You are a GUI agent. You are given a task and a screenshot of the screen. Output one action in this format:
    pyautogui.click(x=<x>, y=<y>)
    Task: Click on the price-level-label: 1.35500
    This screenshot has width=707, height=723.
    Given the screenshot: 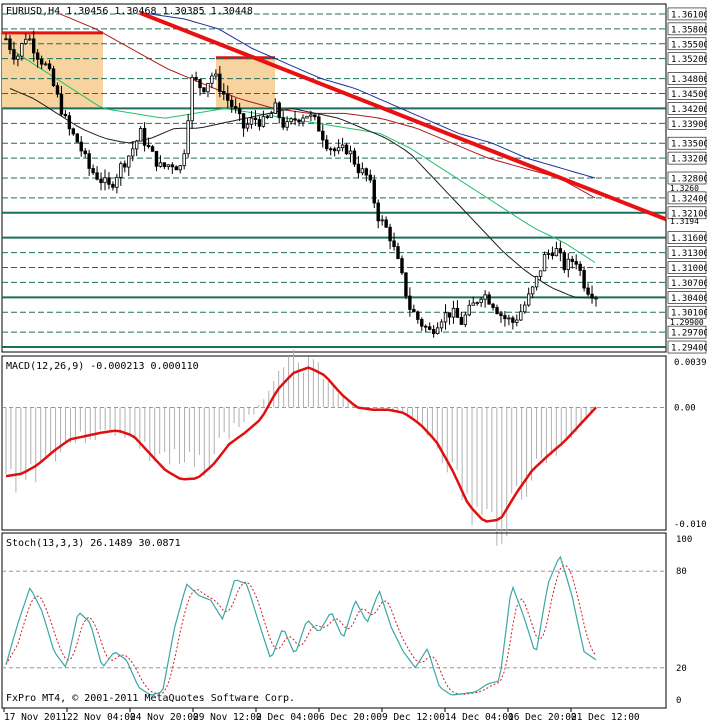 What is the action you would take?
    pyautogui.click(x=689, y=45)
    